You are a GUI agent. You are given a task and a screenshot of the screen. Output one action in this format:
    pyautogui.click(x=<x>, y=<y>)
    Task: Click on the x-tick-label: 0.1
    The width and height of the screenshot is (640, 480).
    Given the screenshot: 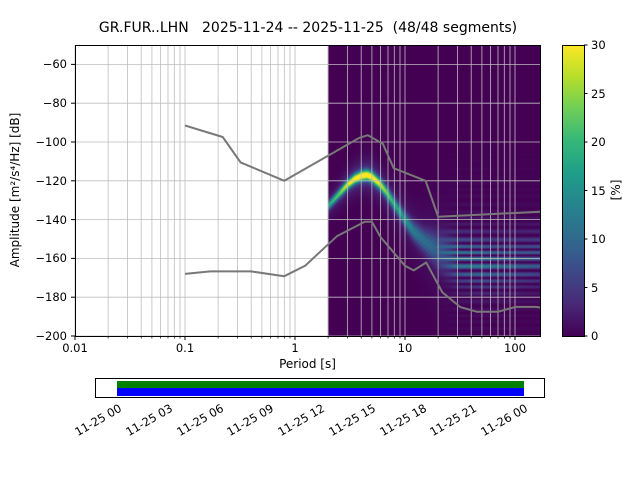 What is the action you would take?
    pyautogui.click(x=185, y=348)
    